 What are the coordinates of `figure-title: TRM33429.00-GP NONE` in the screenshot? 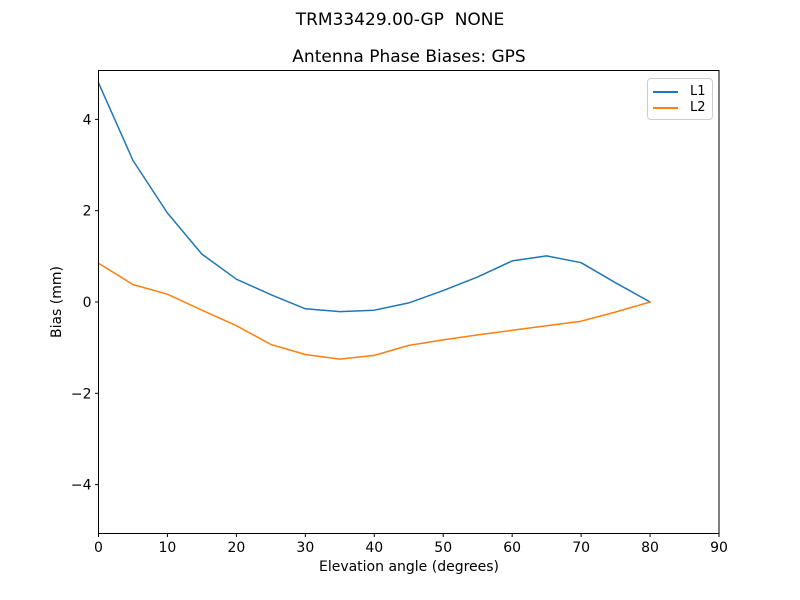 It's located at (400, 20).